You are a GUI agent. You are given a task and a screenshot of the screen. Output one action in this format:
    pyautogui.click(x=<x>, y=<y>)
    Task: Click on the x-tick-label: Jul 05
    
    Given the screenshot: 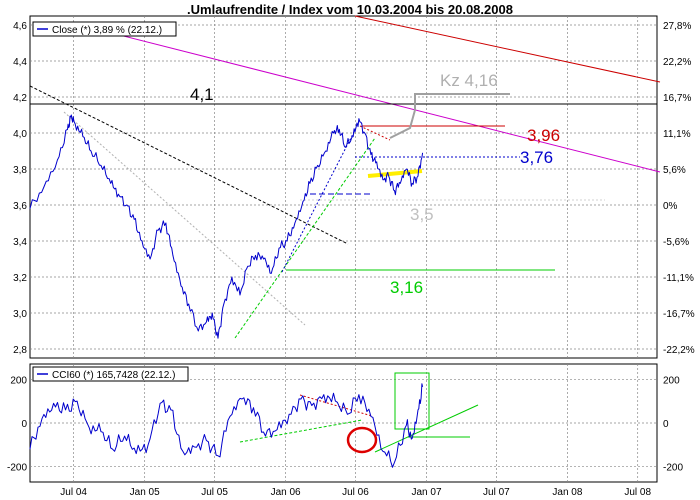 What is the action you would take?
    pyautogui.click(x=214, y=492)
    